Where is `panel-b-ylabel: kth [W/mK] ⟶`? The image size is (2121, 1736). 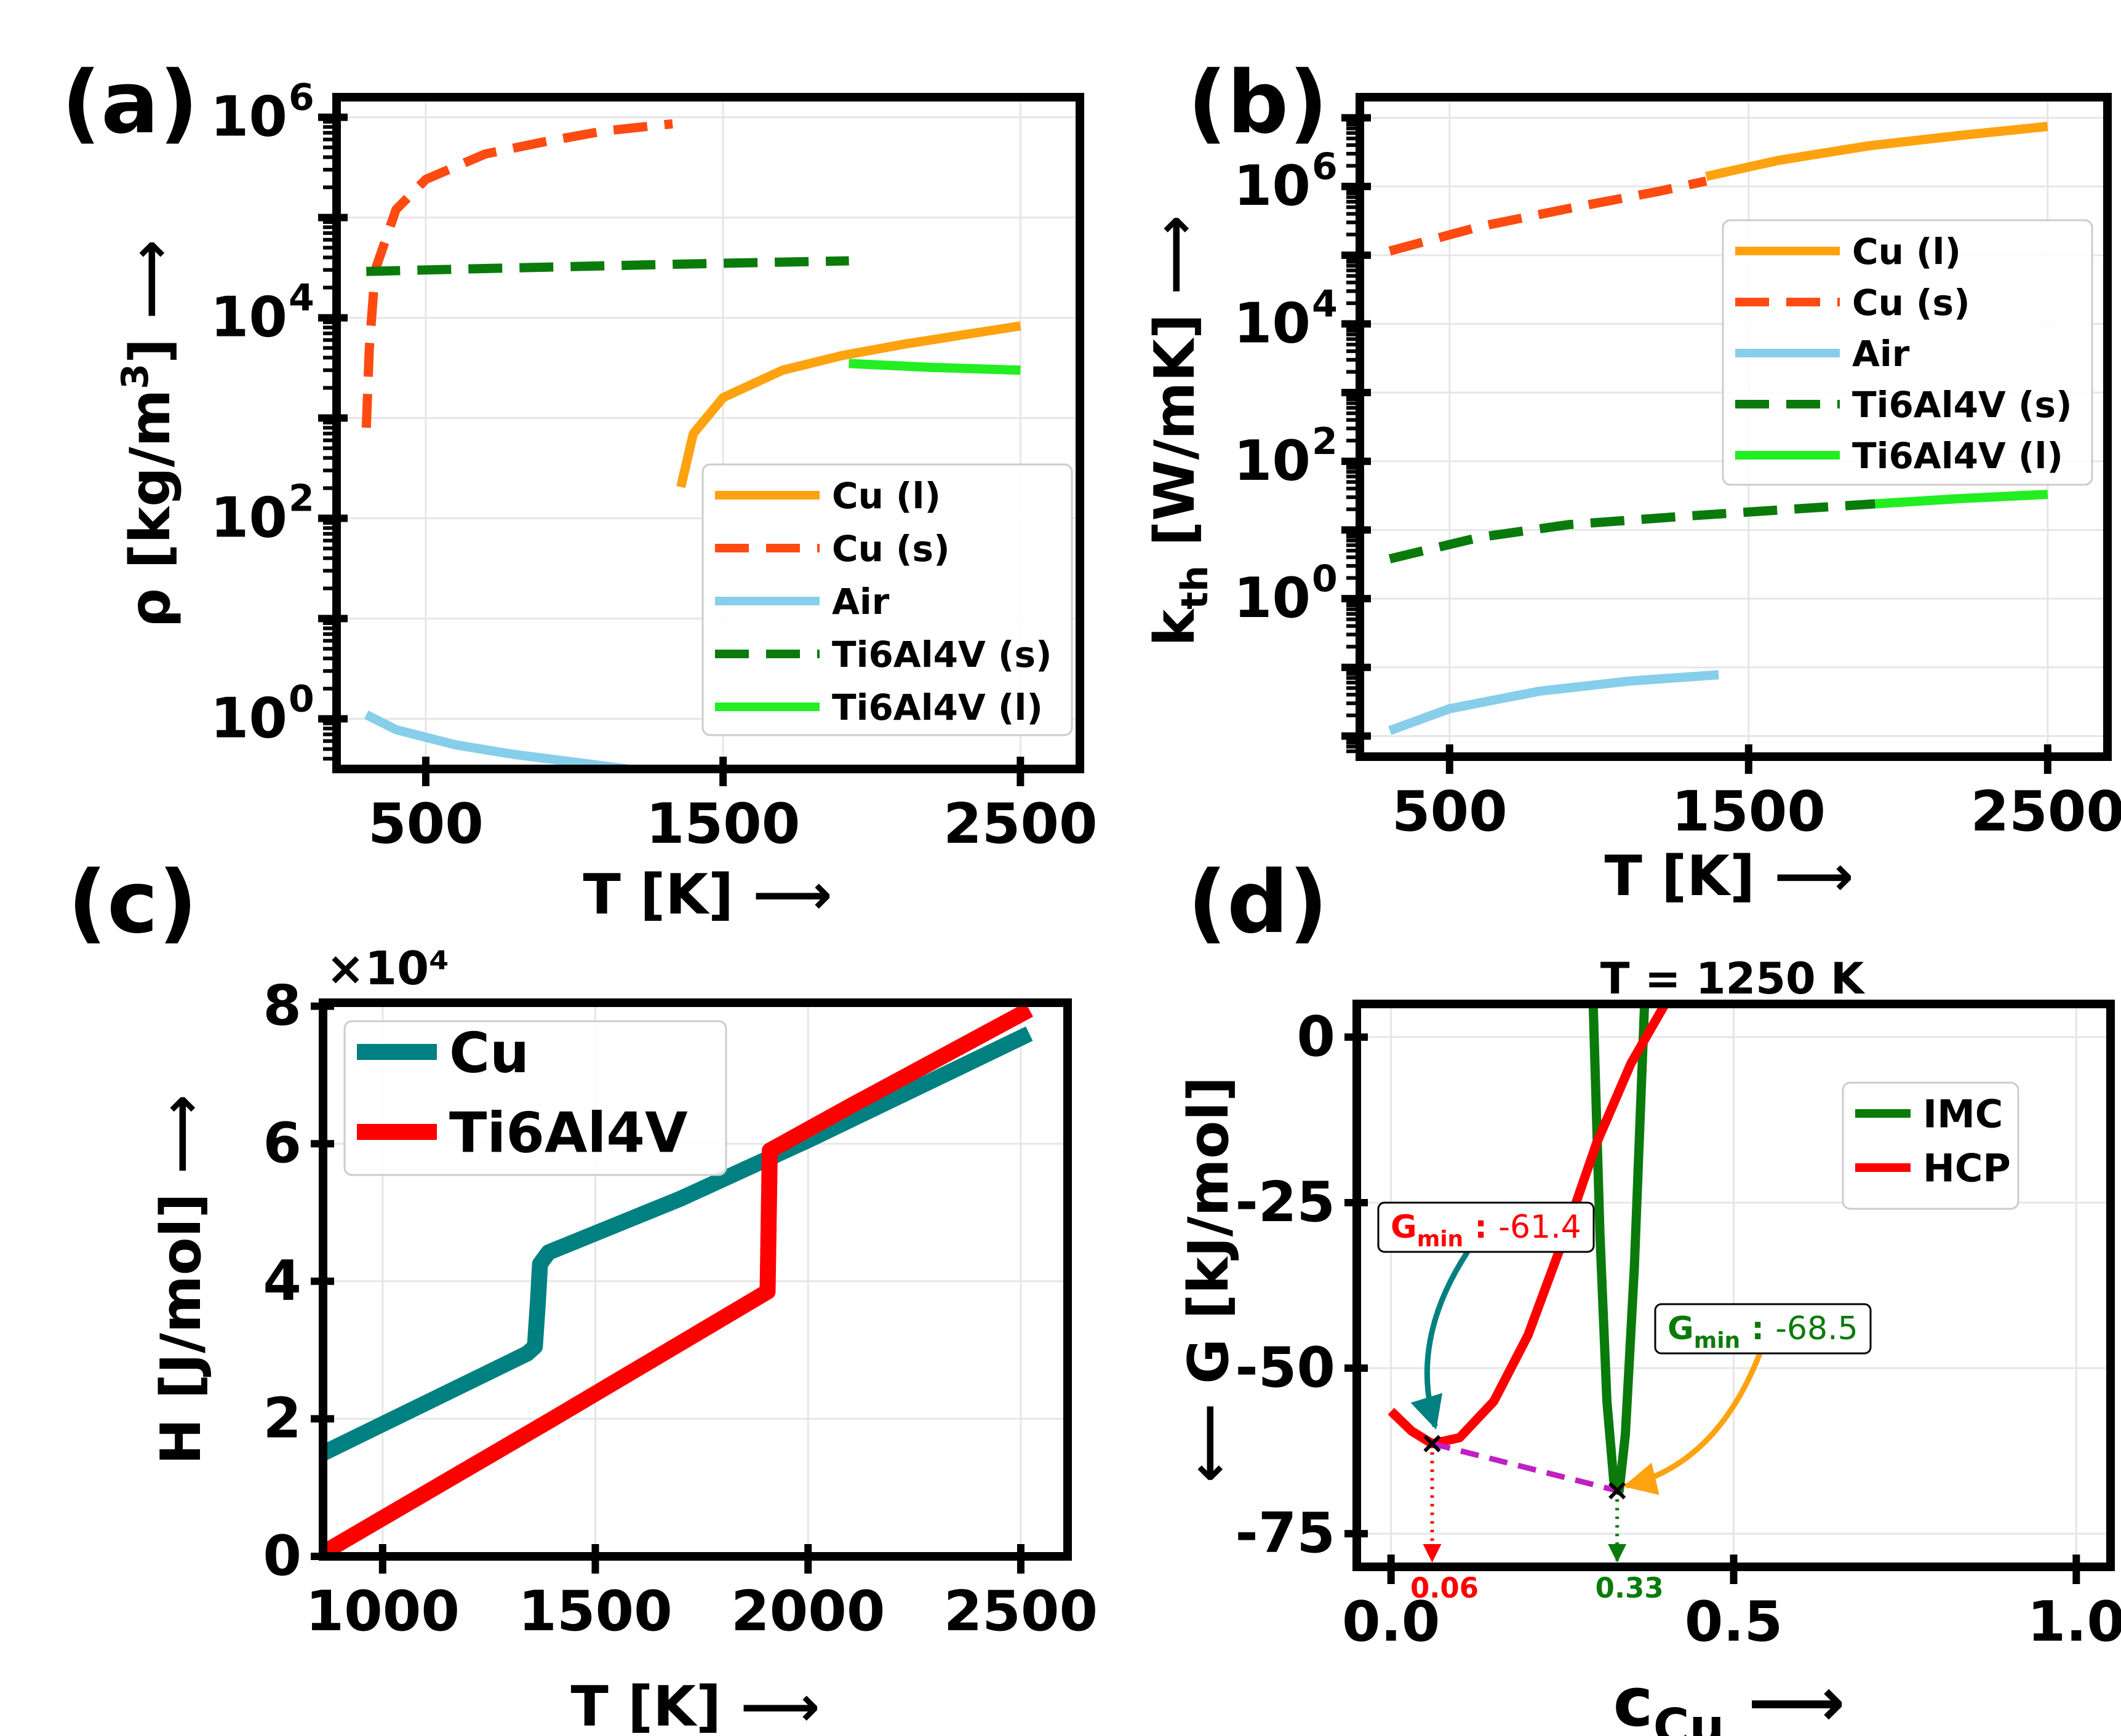 panel-b-ylabel: kth [W/mK] ⟶ is located at coordinates (1179, 431).